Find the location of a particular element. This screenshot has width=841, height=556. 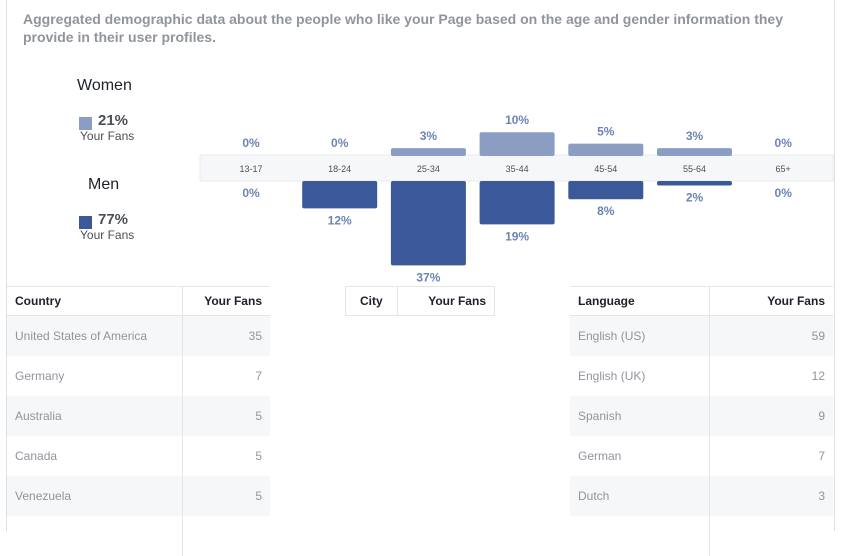

country-fans: 35 is located at coordinates (226, 335).